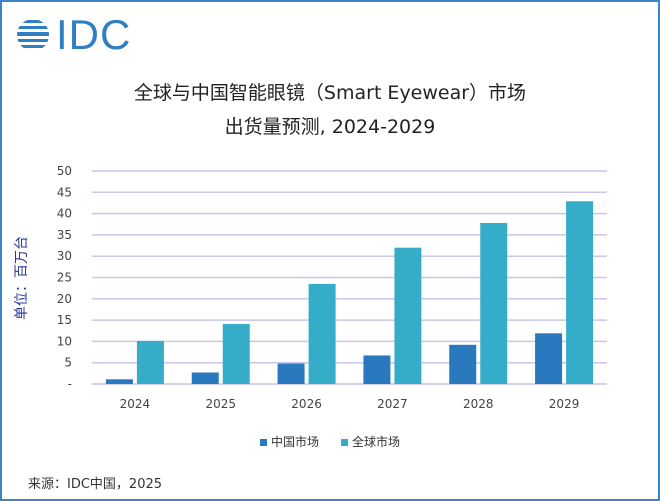 The image size is (660, 501). I want to click on legend-item-china: 中国市场, so click(289, 441).